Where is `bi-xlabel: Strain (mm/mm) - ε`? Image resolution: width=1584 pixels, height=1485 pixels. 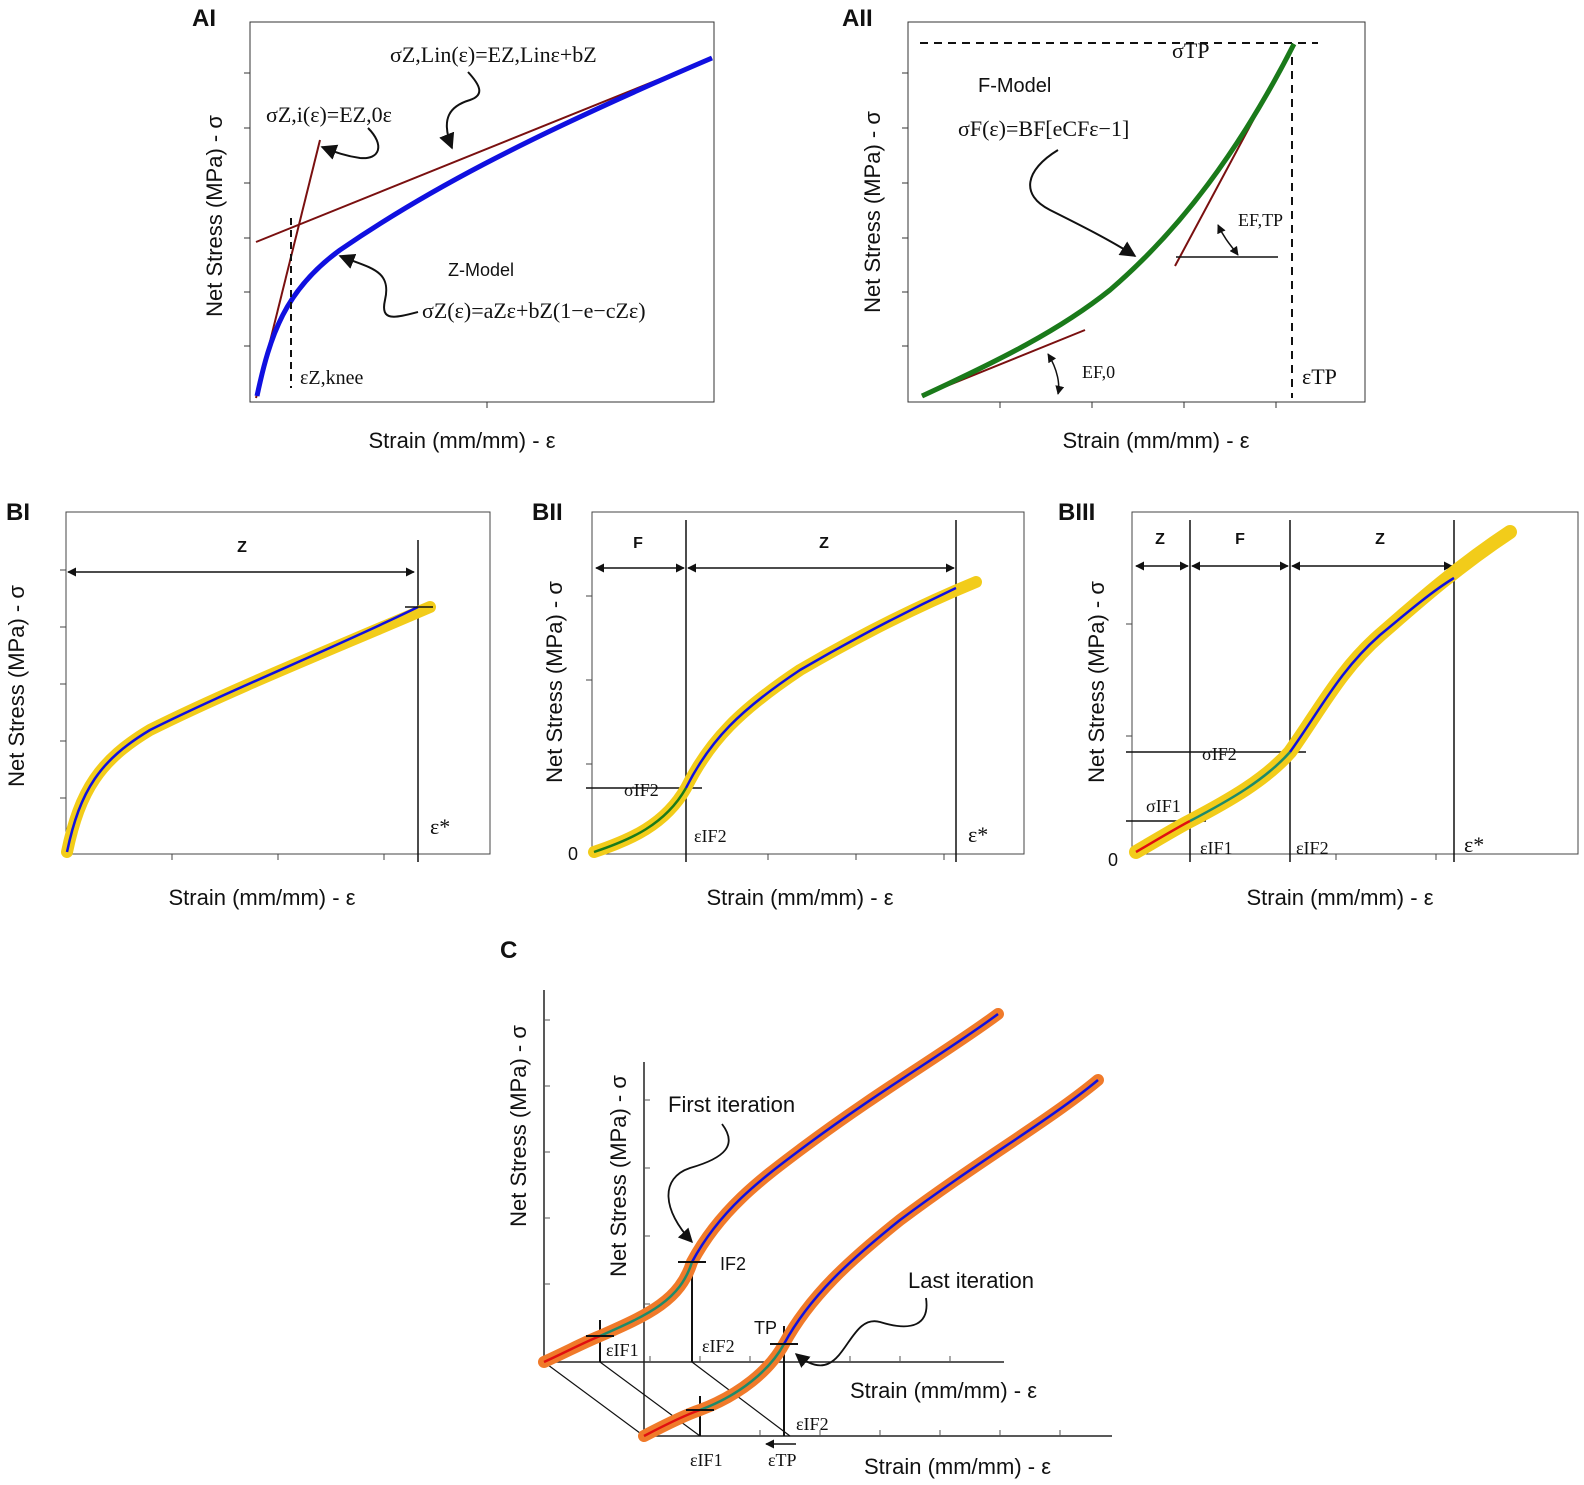
bi-xlabel: Strain (mm/mm) - ε is located at coordinates (261, 897).